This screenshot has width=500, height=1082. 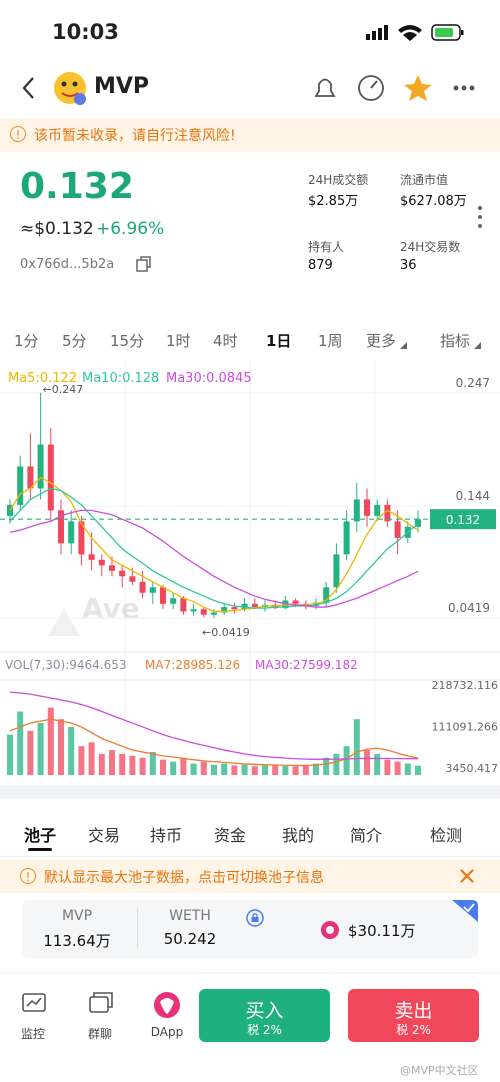 I want to click on contract-address: 0x766d...5b2a, so click(x=67, y=264).